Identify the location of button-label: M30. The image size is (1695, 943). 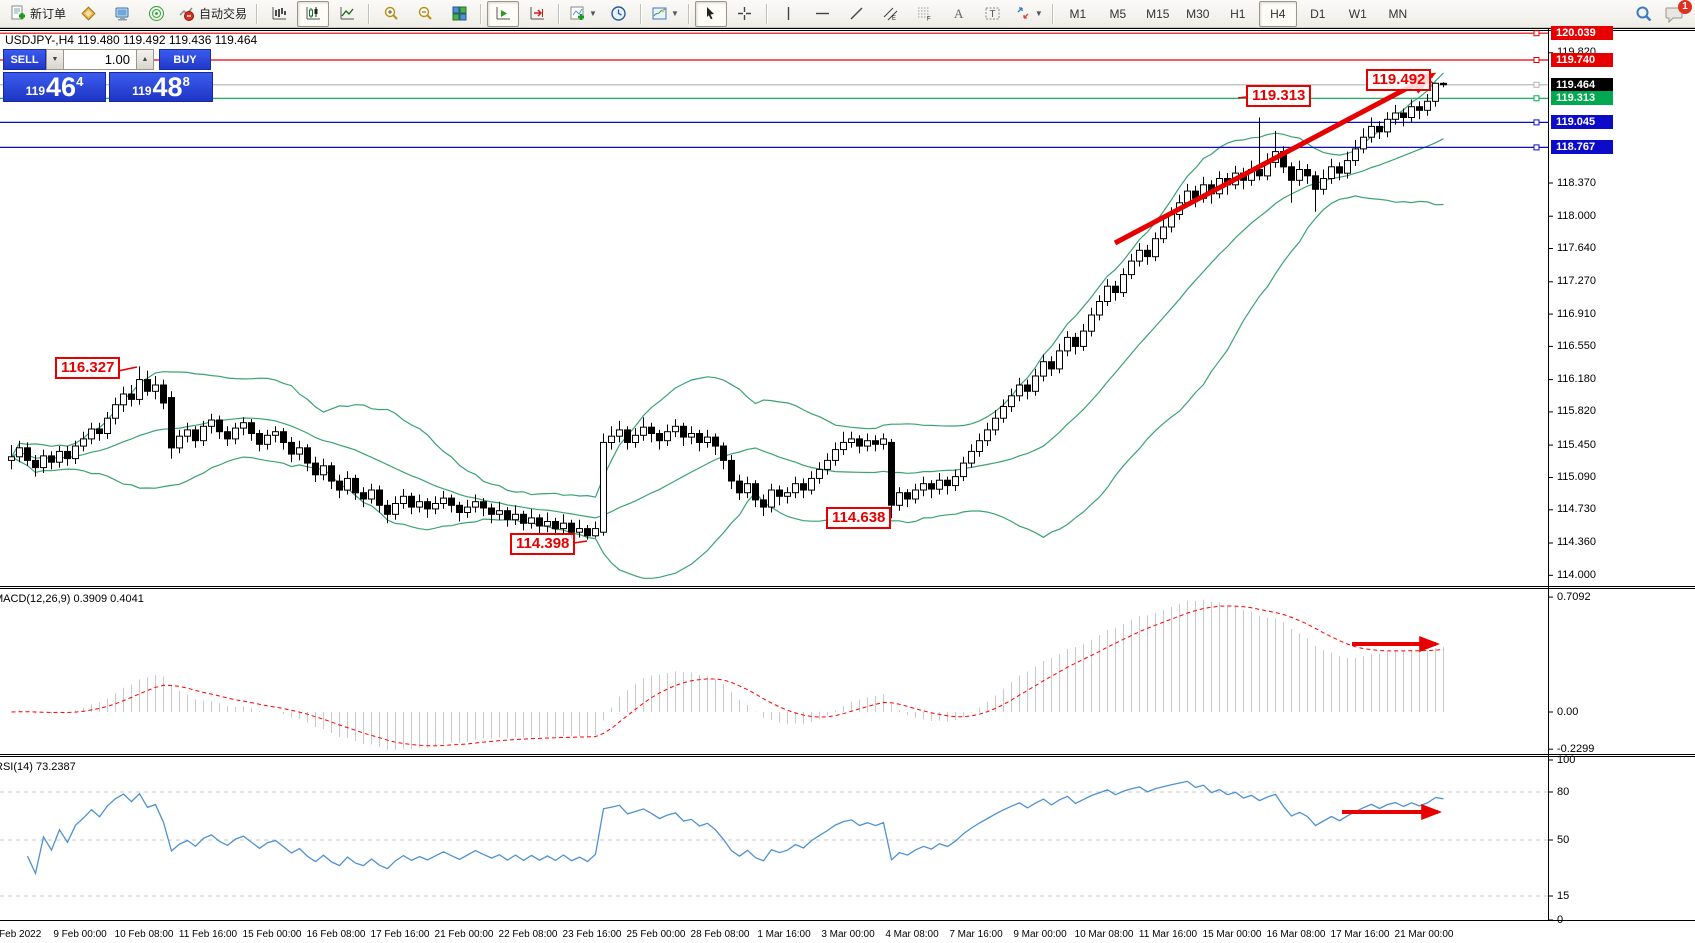
(1198, 13).